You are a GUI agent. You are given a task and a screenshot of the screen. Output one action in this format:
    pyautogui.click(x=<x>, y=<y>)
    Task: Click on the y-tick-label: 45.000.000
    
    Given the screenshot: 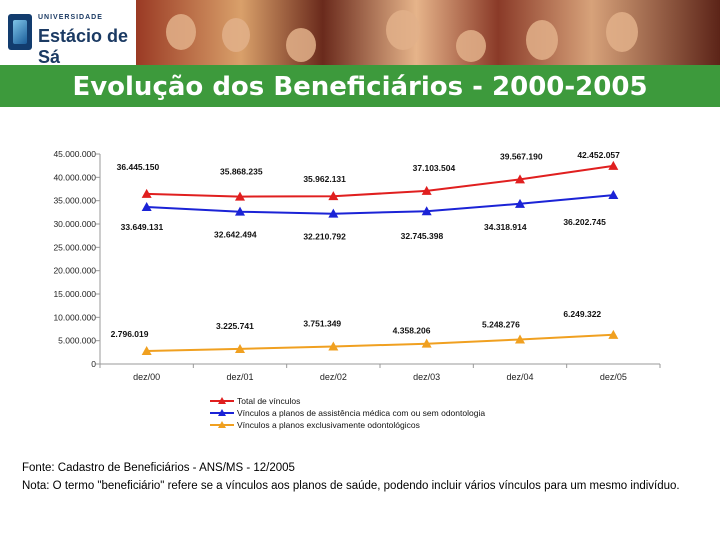 What is the action you would take?
    pyautogui.click(x=74, y=154)
    